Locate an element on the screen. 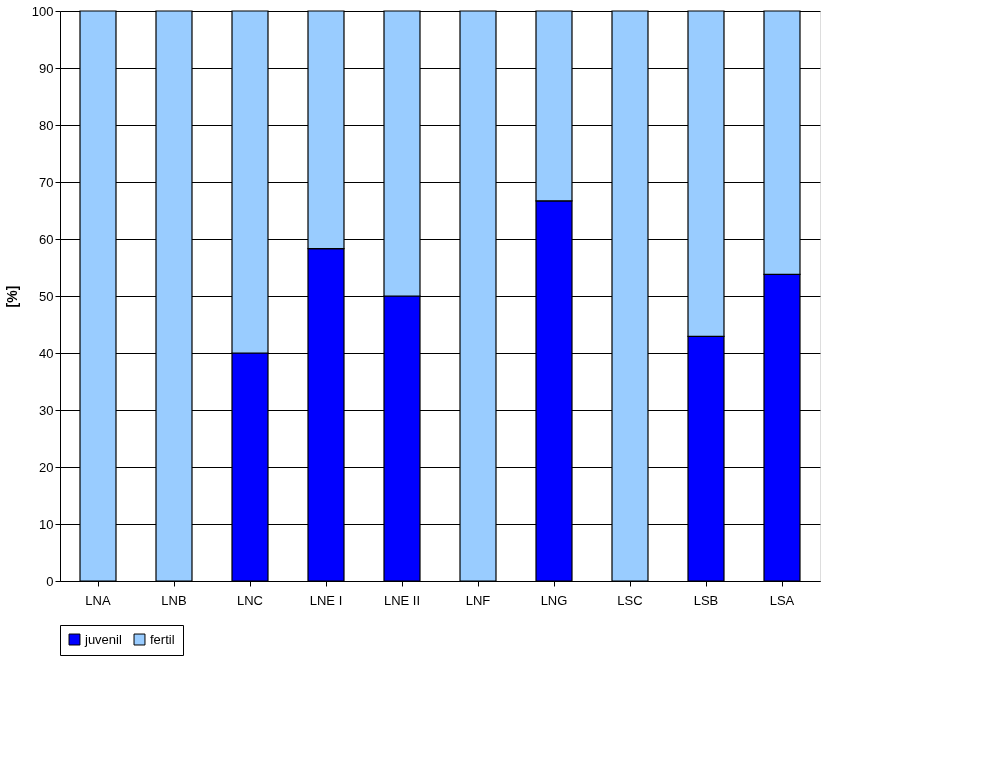 The image size is (1005, 767). x-tick-label: LSC is located at coordinates (630, 600).